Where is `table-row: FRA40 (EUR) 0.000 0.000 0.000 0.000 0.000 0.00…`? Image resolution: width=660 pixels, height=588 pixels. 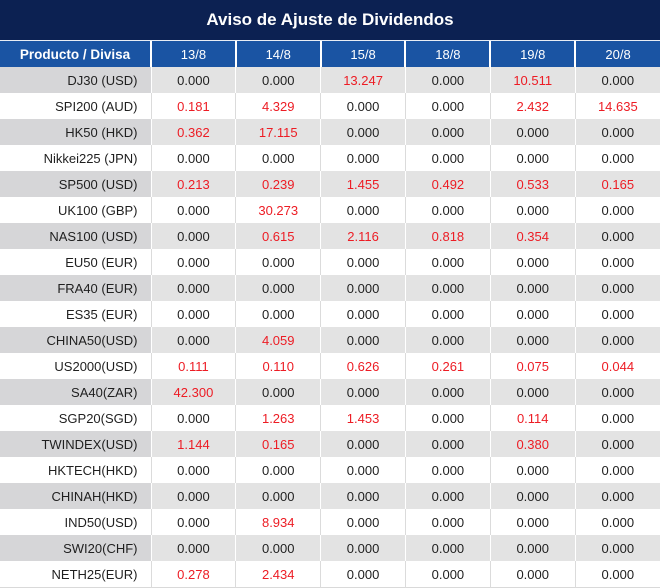 table-row: FRA40 (EUR) 0.000 0.000 0.000 0.000 0.000 0.00… is located at coordinates (330, 288).